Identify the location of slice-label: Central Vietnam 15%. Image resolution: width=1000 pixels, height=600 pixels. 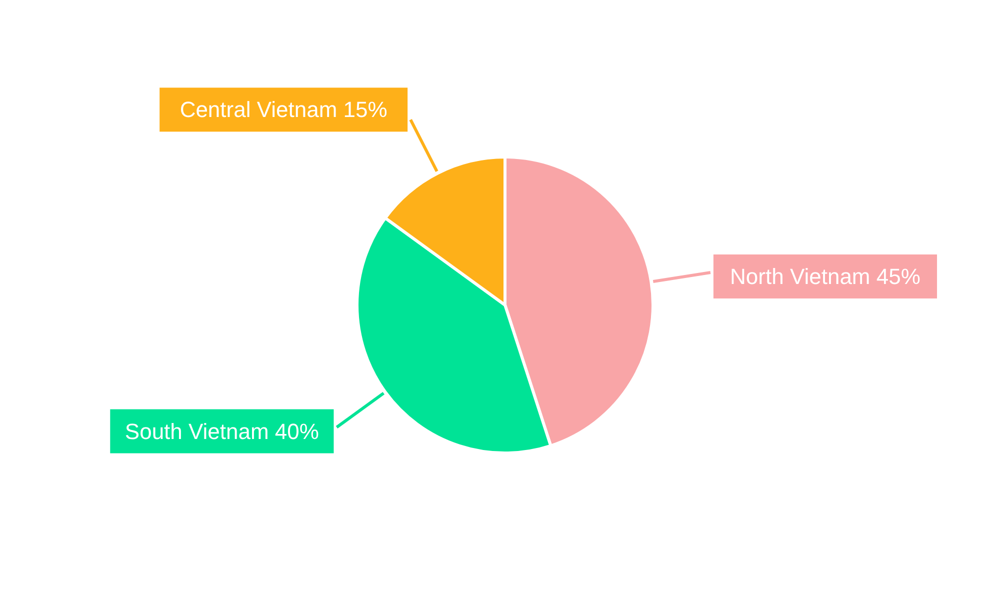
(284, 109).